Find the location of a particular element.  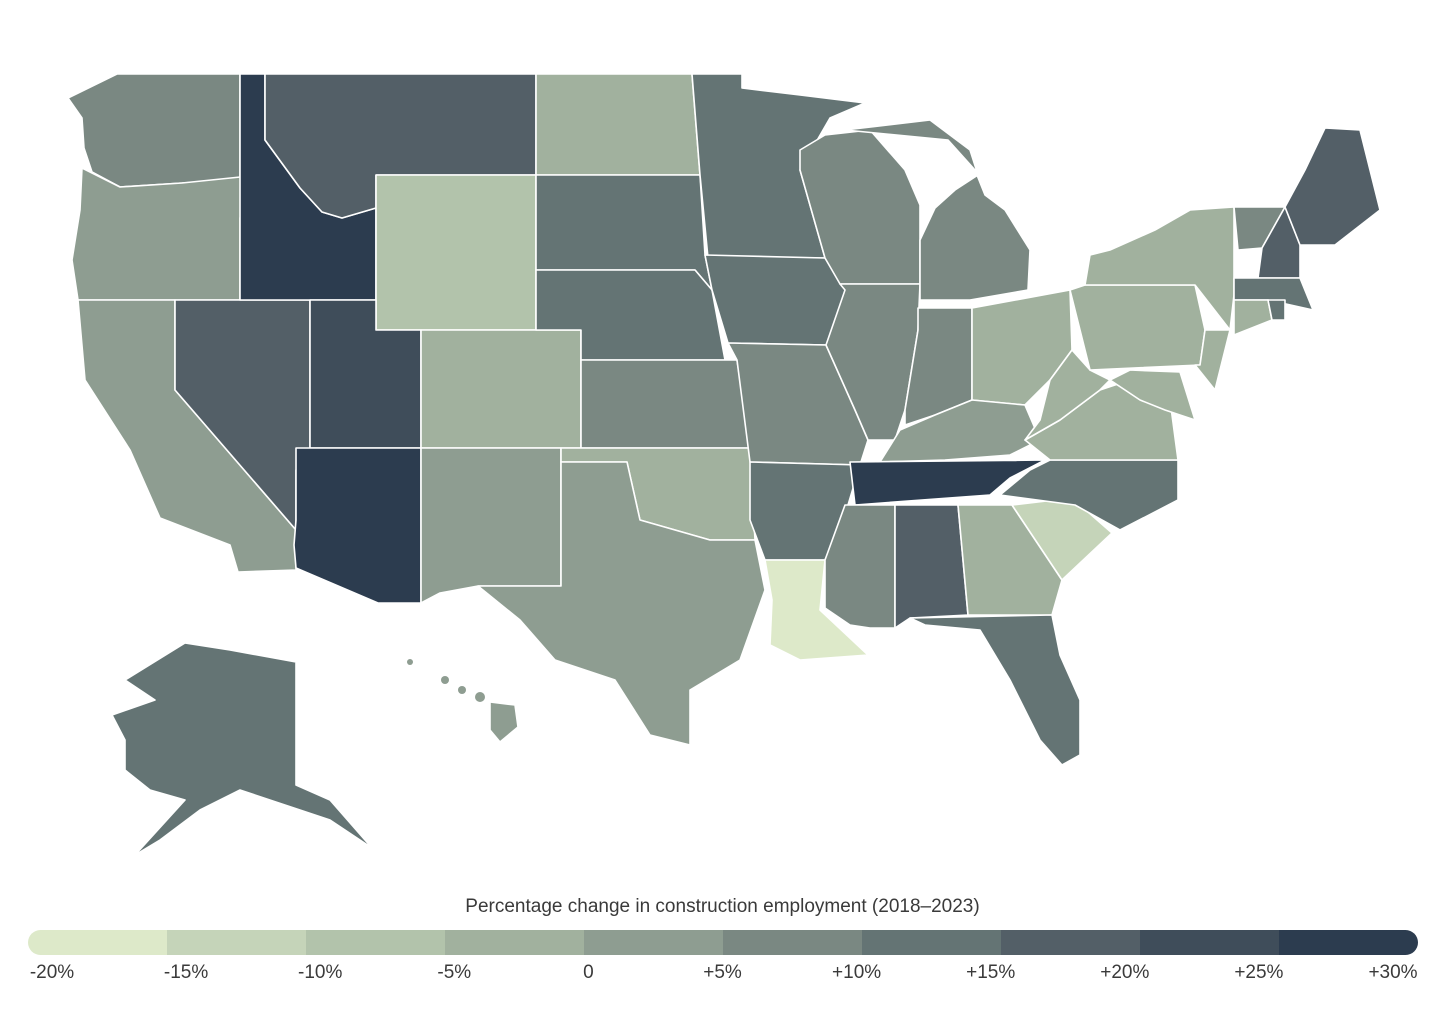

legend-tick-label: -5% is located at coordinates (454, 972).